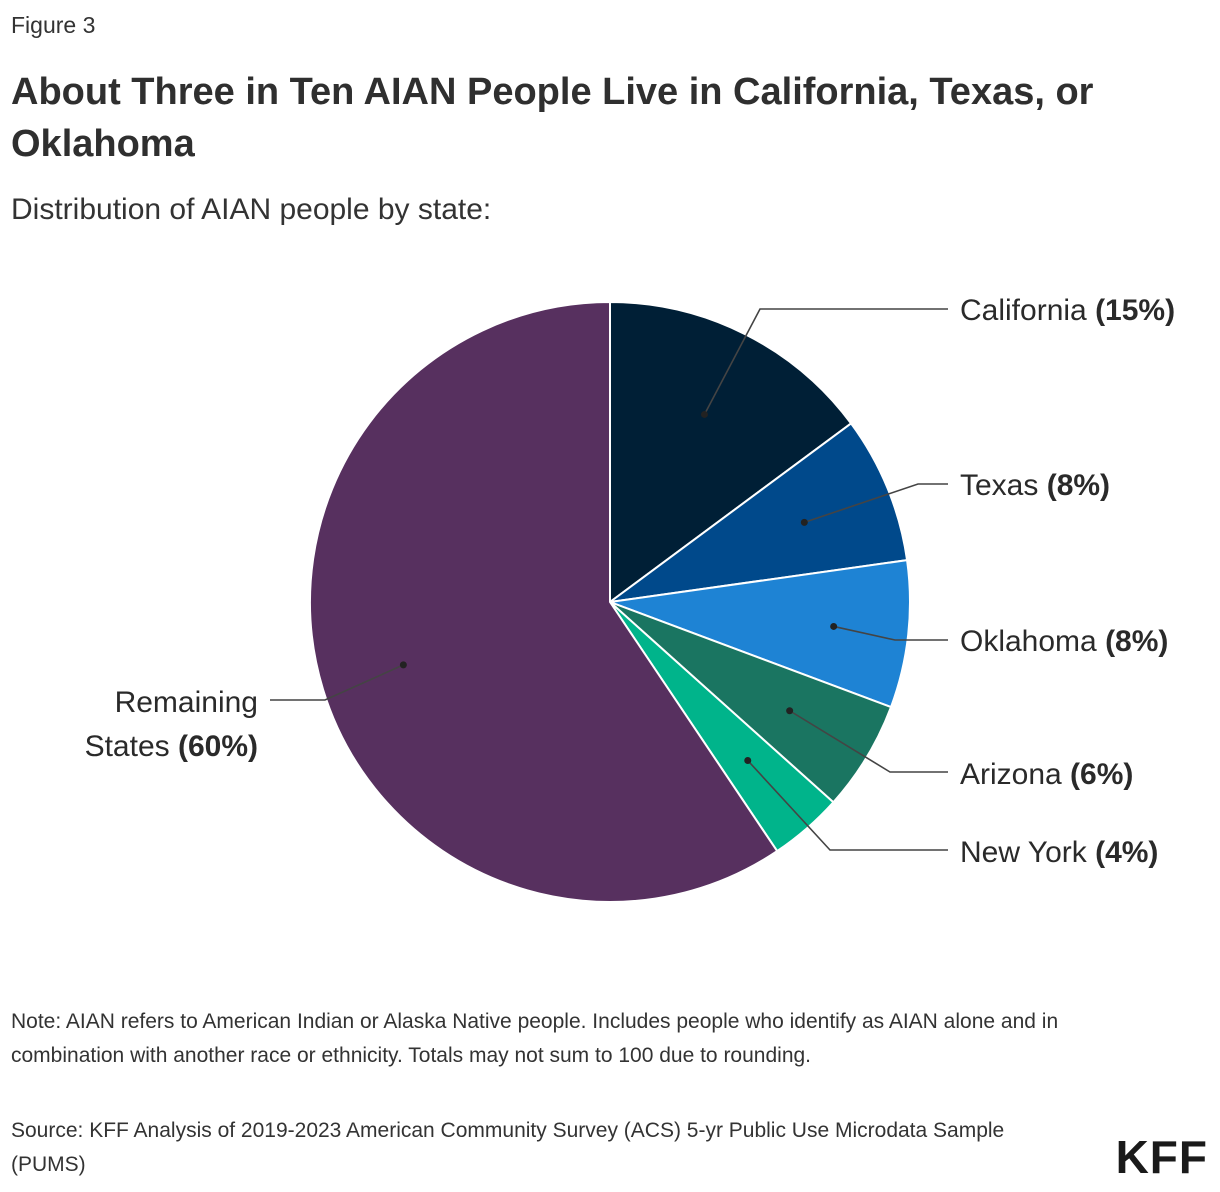 The width and height of the screenshot is (1220, 1192). What do you see at coordinates (337, 682) in the screenshot?
I see `leader-line-remaining-states` at bounding box center [337, 682].